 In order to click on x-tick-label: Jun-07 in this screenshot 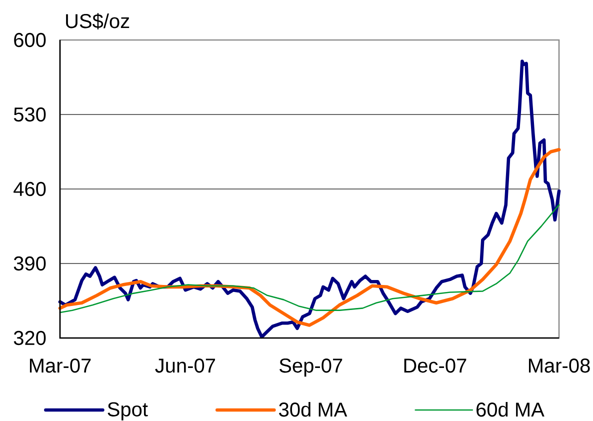, I will do `click(185, 365)`.